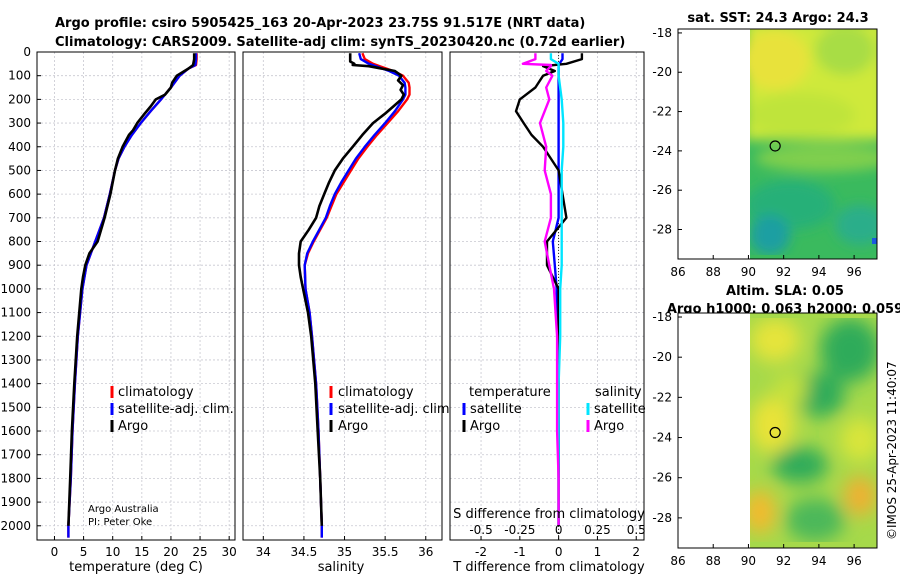 The width and height of the screenshot is (900, 580). I want to click on salinity-series, so click(354, 295).